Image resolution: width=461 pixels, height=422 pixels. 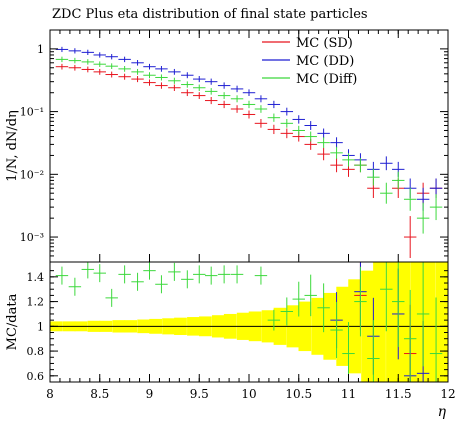 What do you see at coordinates (325, 61) in the screenshot?
I see `legend-label: MC (DD)` at bounding box center [325, 61].